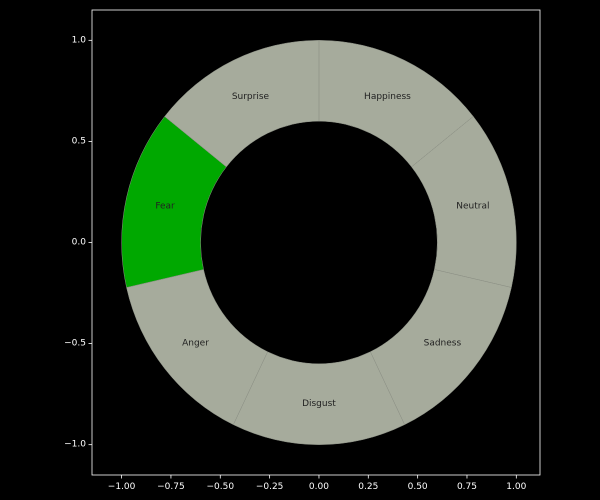 This screenshot has width=600, height=500. Describe the element at coordinates (75, 344) in the screenshot. I see `y-tick-label: −0.5` at that location.